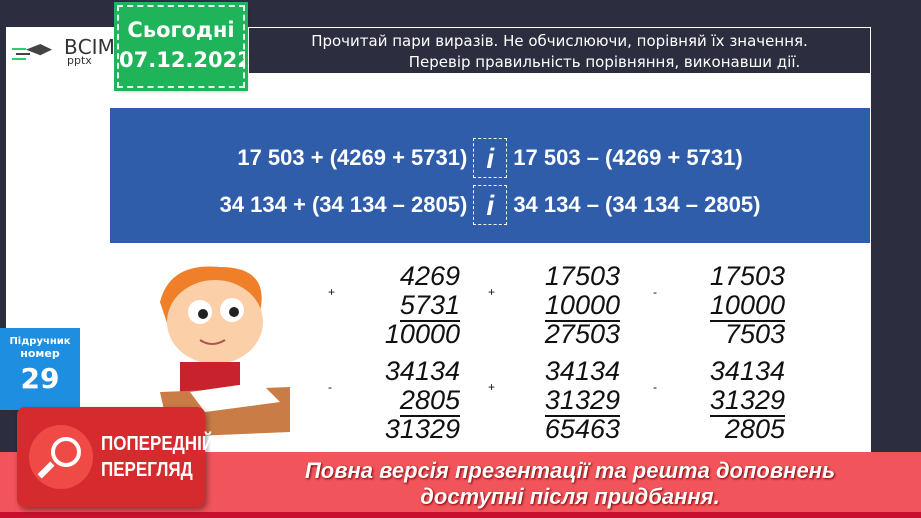  What do you see at coordinates (394, 305) in the screenshot?
I see `calculation: +4269 5731 10000` at bounding box center [394, 305].